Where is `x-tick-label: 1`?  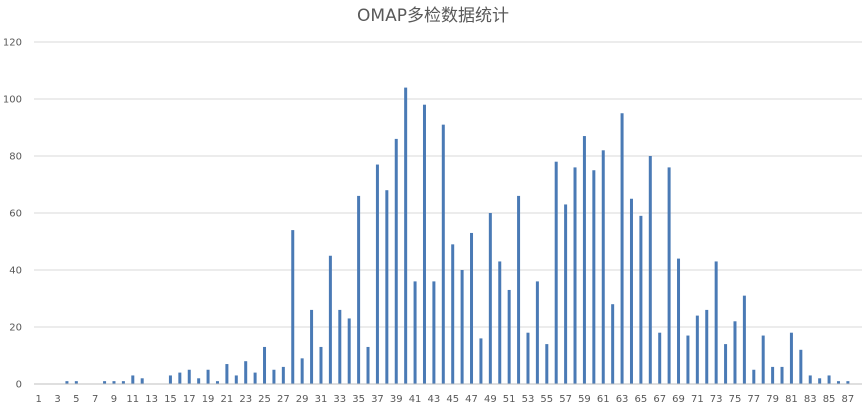 x-tick-label: 1 is located at coordinates (39, 399).